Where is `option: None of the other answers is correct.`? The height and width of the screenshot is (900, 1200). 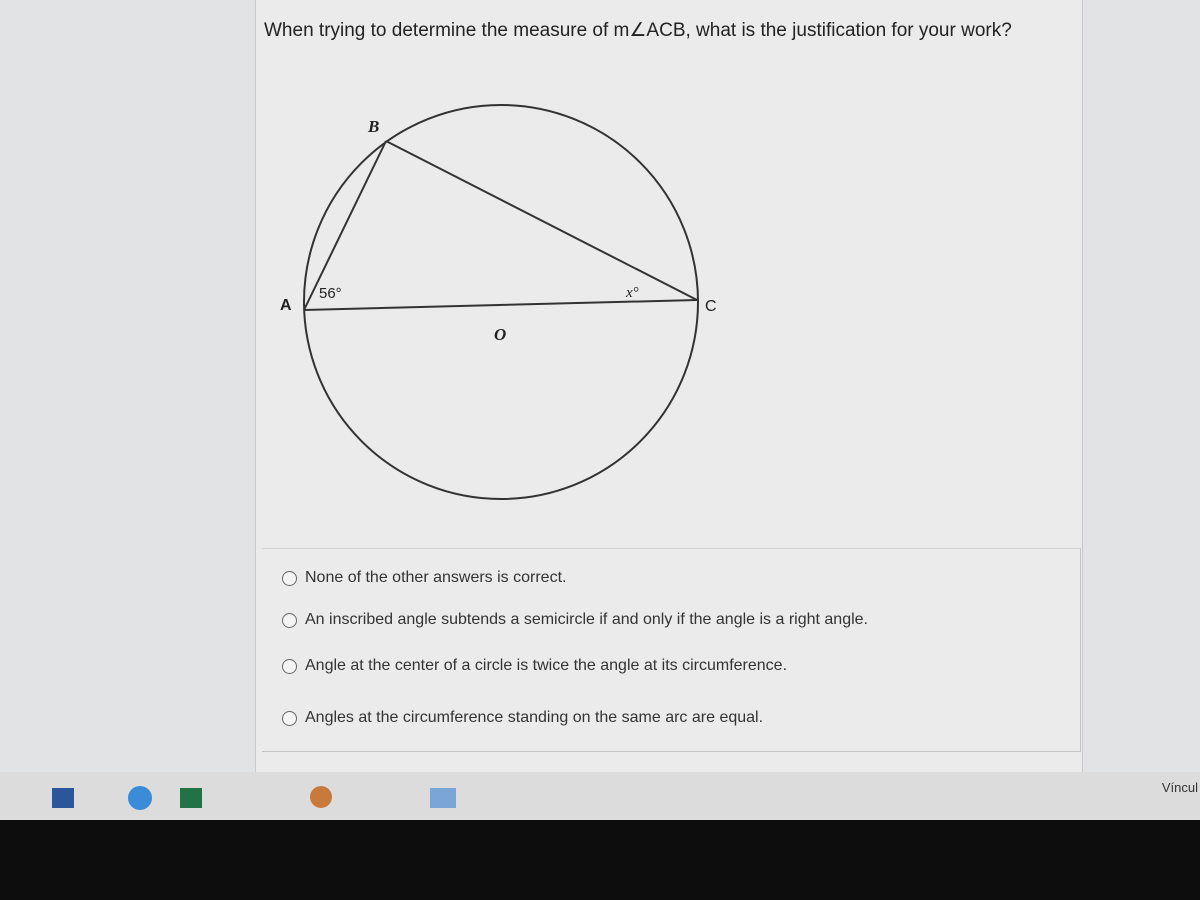
option: None of the other answers is correct. is located at coordinates (424, 578).